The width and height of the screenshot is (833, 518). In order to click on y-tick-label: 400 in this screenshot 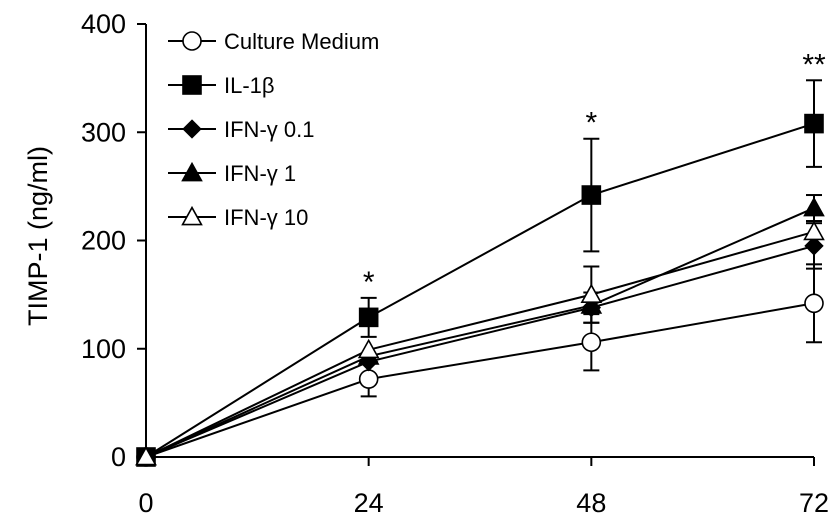, I will do `click(103, 24)`.